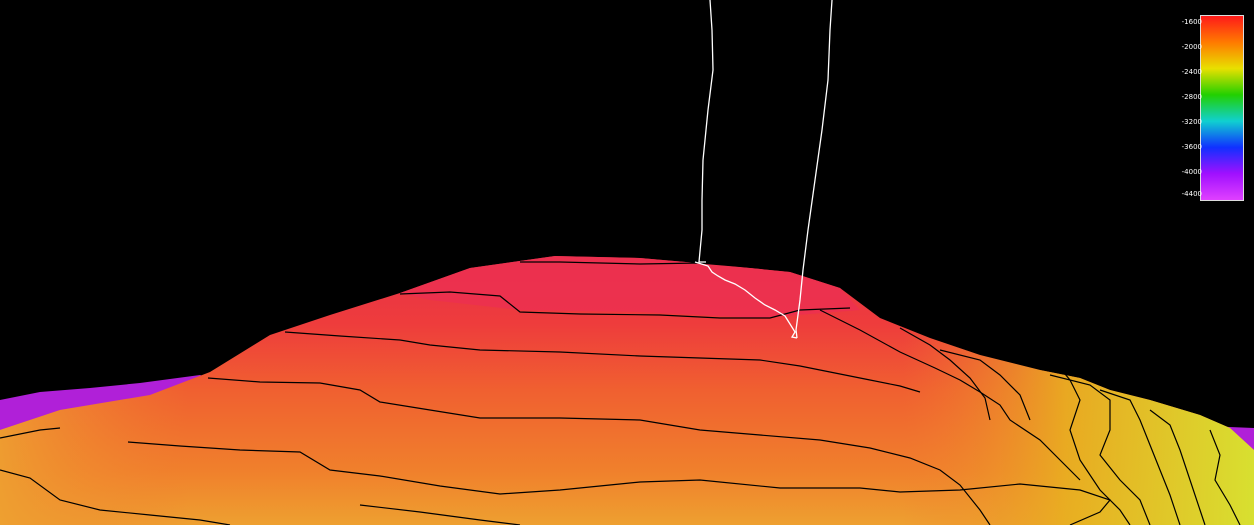  Describe the element at coordinates (630, 287) in the screenshot. I see `summit-highlight` at that location.